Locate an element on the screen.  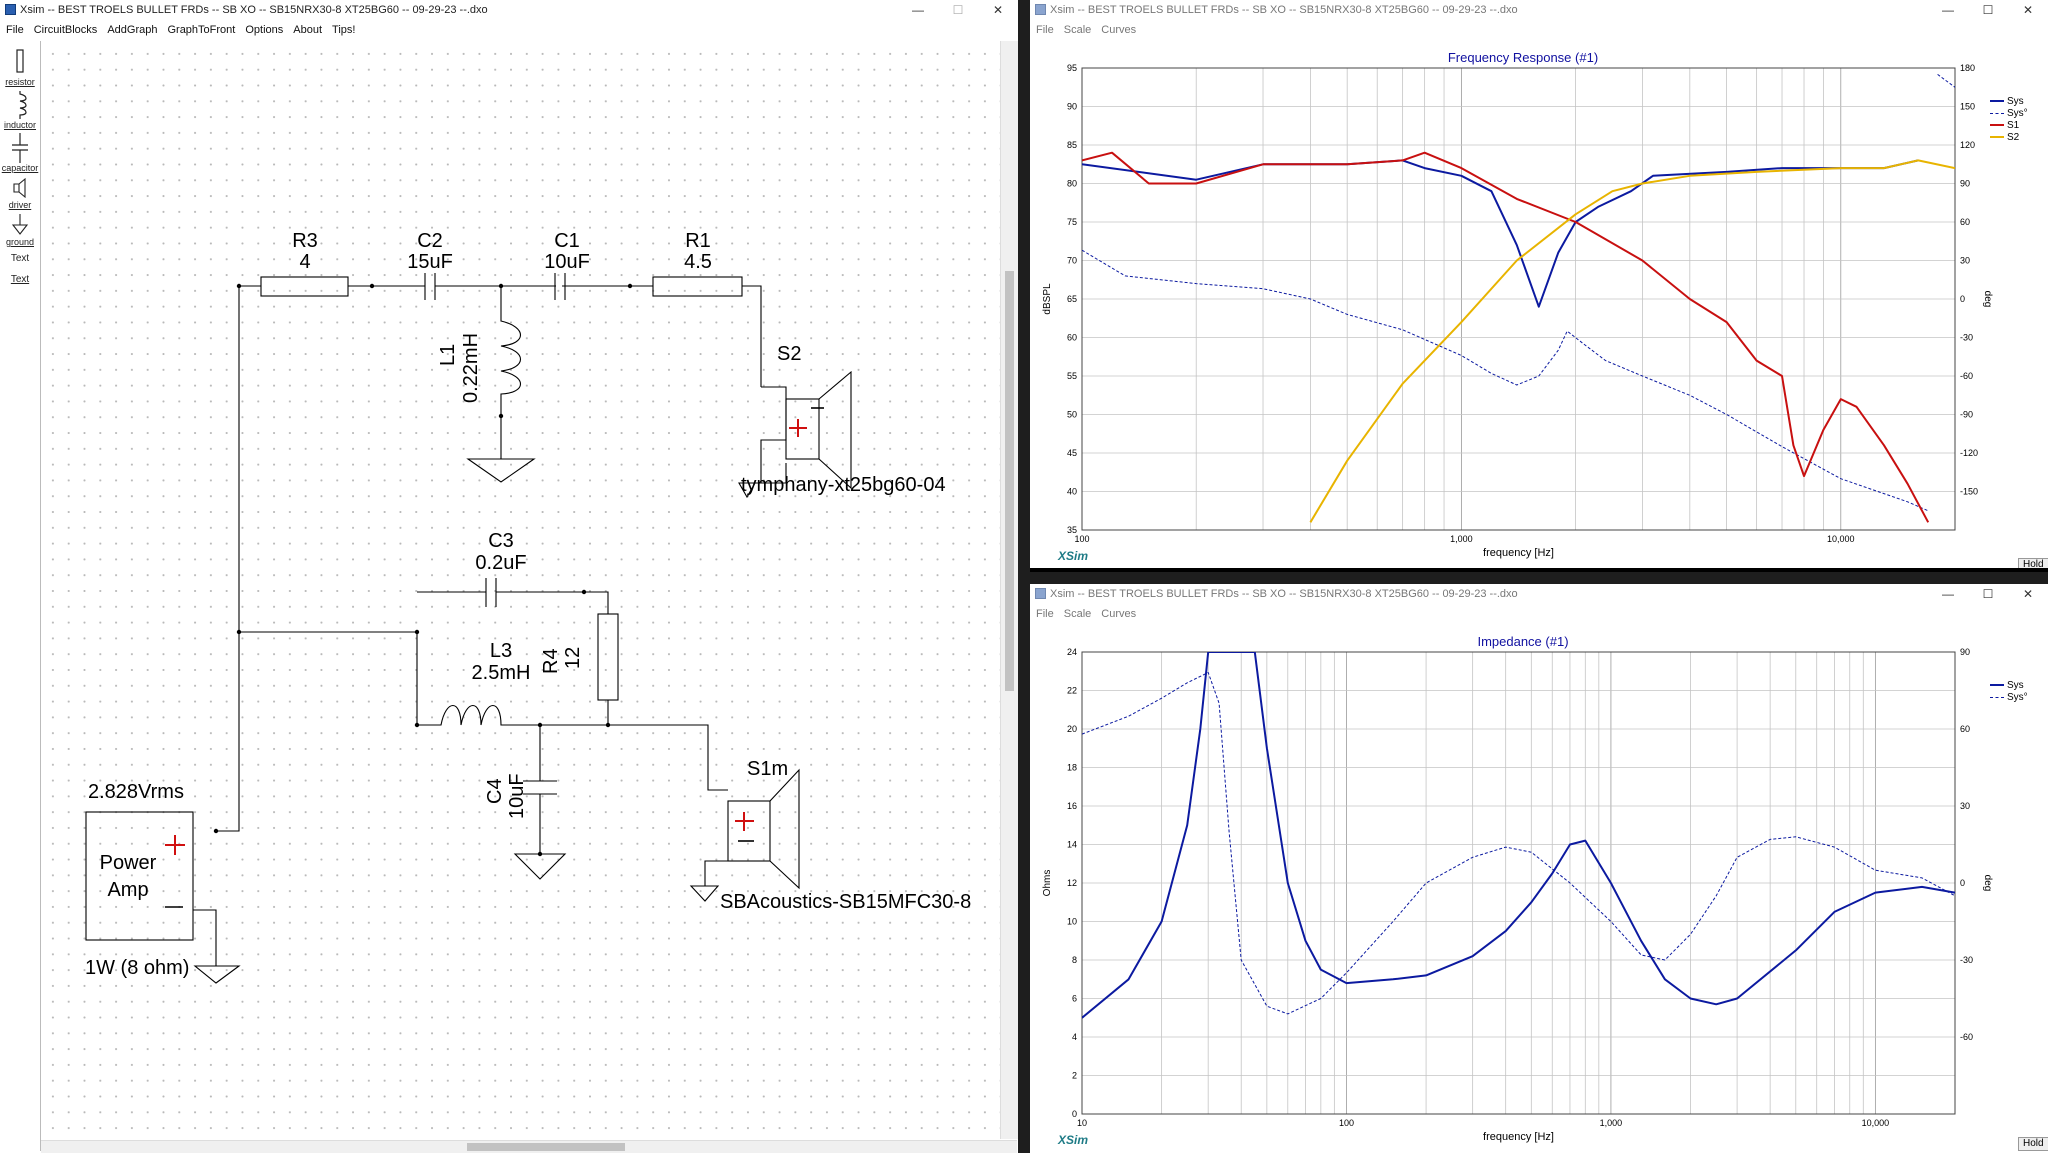
driver-icon is located at coordinates (19, 188).